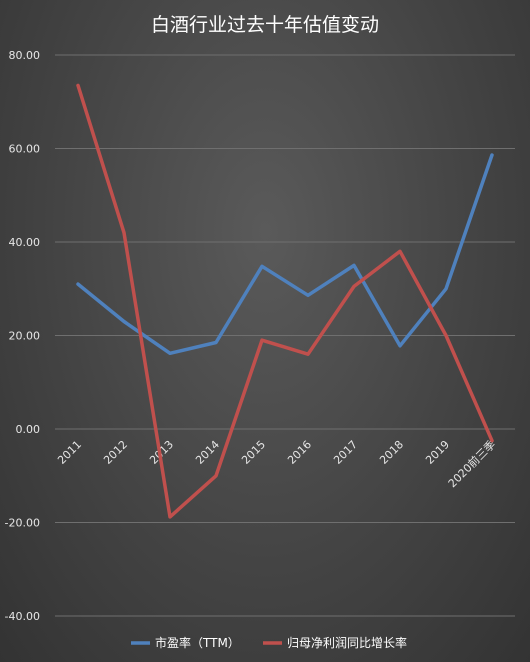 The width and height of the screenshot is (530, 662). I want to click on x-tick-label: 2020前三季, so click(471, 463).